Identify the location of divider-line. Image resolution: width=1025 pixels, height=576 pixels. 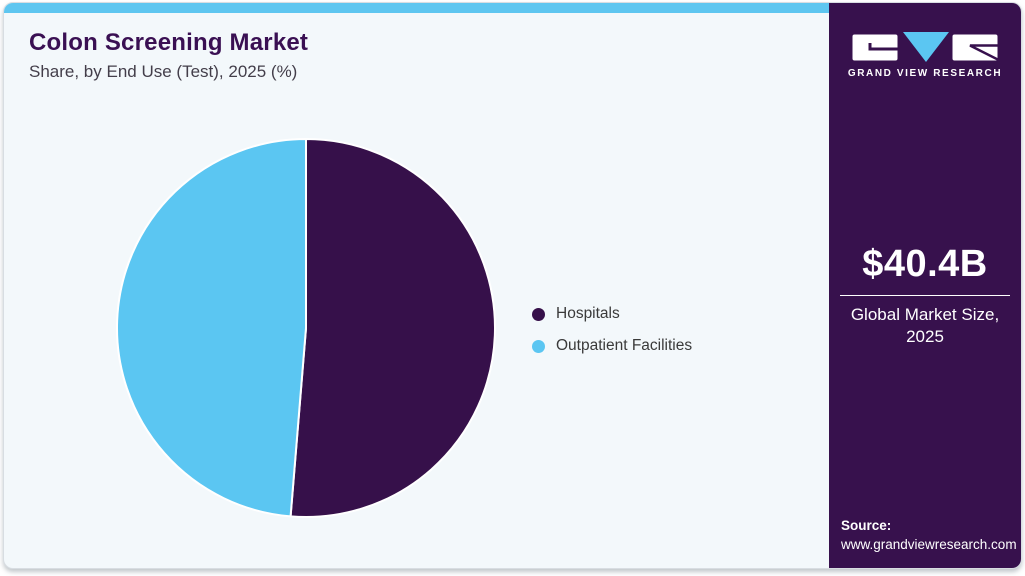
(925, 295).